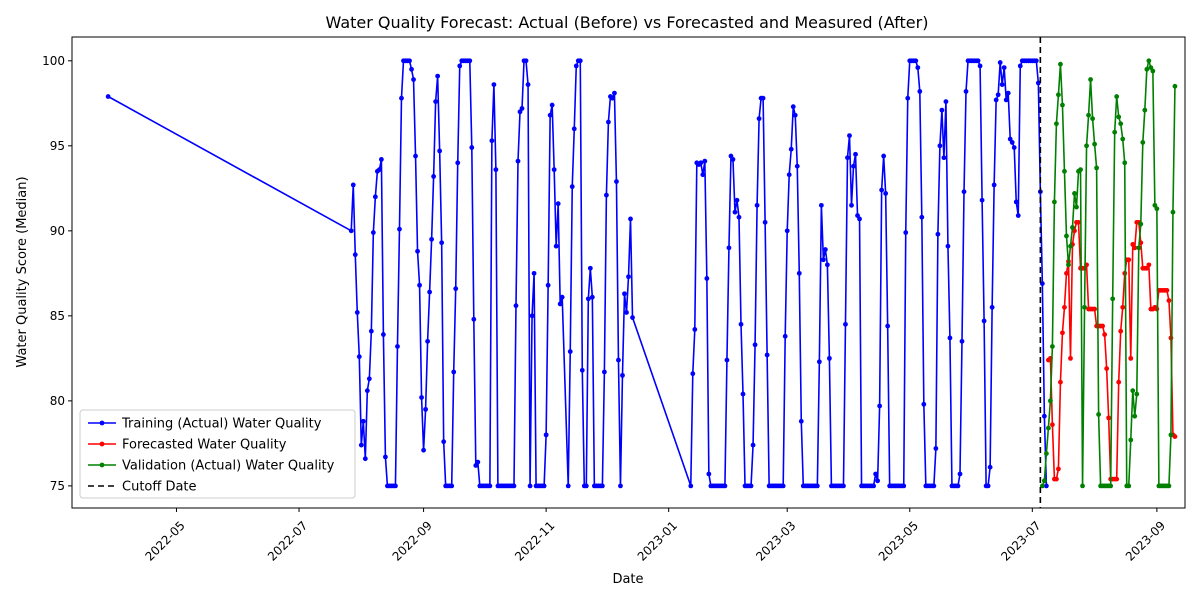 The height and width of the screenshot is (600, 1200). Describe the element at coordinates (57, 273) in the screenshot. I see `y-axis: 75 80 85 90 95 100` at that location.